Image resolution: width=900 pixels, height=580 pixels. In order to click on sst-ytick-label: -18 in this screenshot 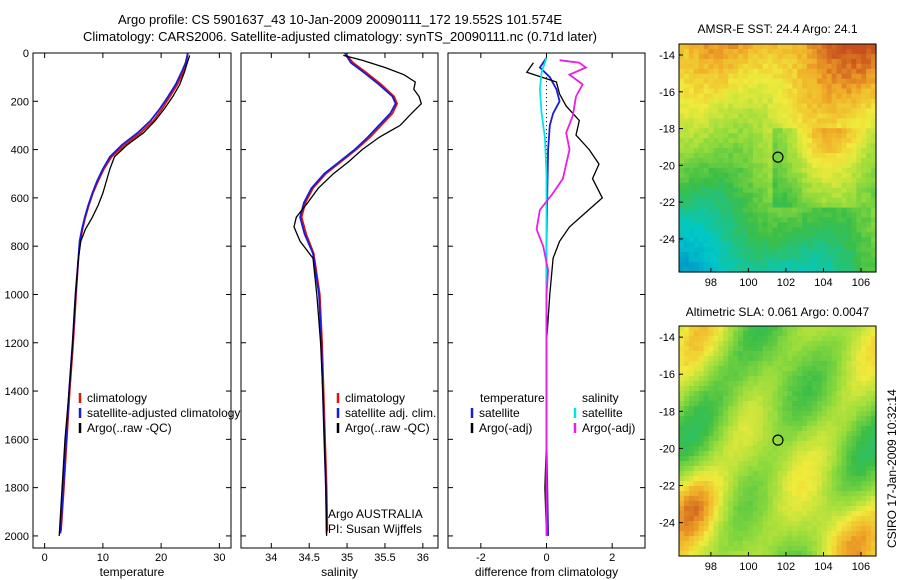, I will do `click(667, 130)`.